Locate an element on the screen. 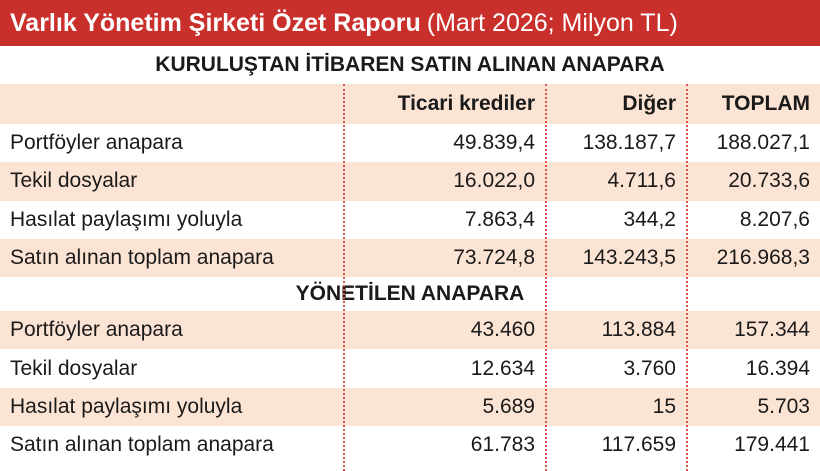  cell-value: 8.207,6 is located at coordinates (774, 219).